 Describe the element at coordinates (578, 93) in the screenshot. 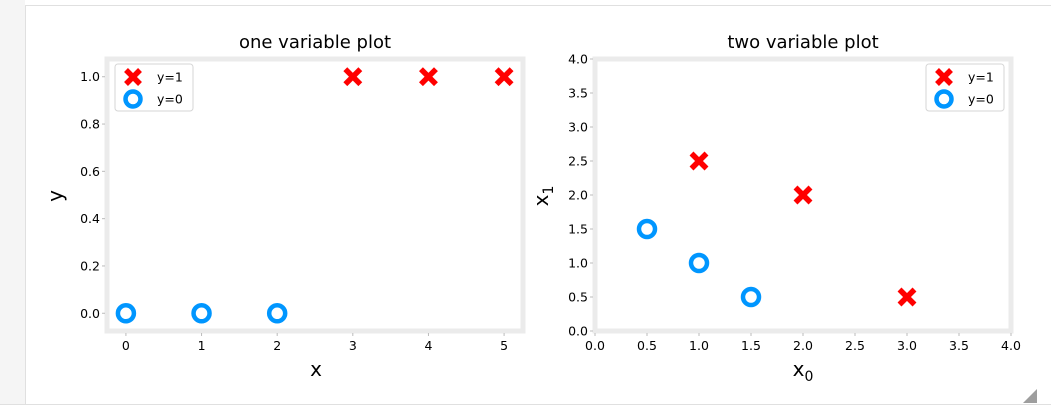

I see `y-tick-label: 3.5` at that location.